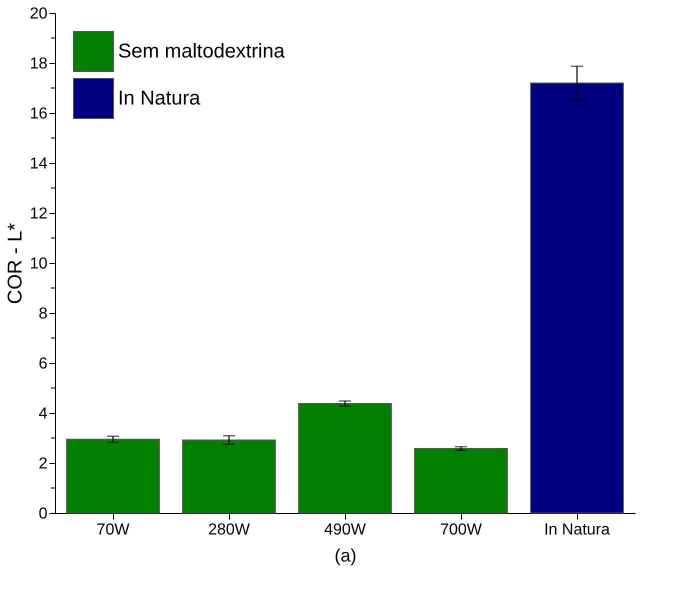 This screenshot has width=693, height=601. Describe the element at coordinates (345, 556) in the screenshot. I see `x-axis-title: (a)` at that location.